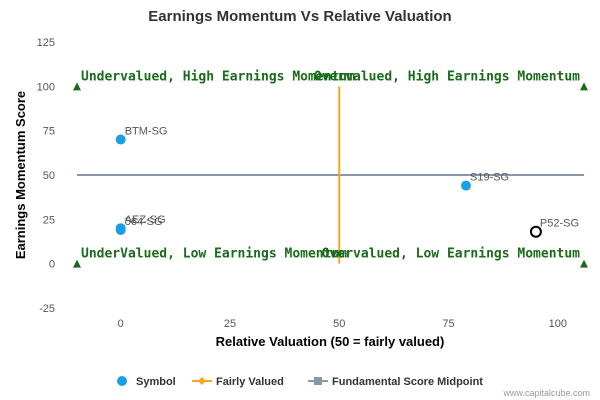 The width and height of the screenshot is (600, 400). Describe the element at coordinates (46, 43) in the screenshot. I see `y-tick-label: 125` at that location.